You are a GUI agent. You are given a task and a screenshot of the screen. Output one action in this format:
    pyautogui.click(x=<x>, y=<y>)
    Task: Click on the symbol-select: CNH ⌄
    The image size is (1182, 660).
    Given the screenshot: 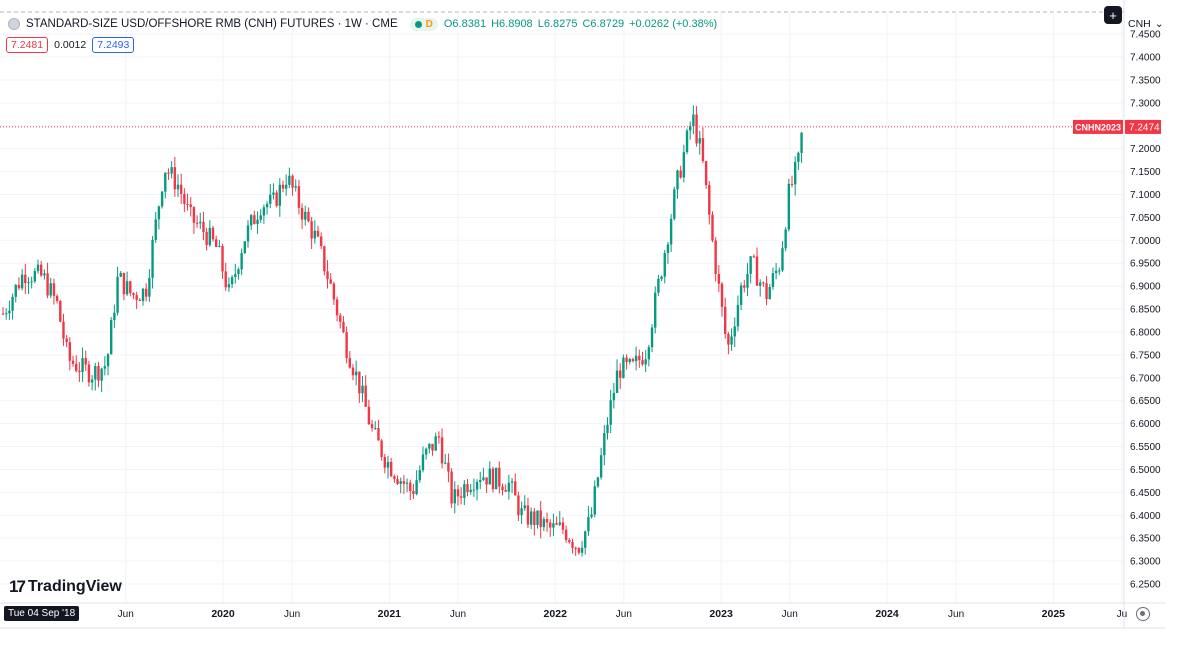 What is the action you would take?
    pyautogui.click(x=1146, y=24)
    